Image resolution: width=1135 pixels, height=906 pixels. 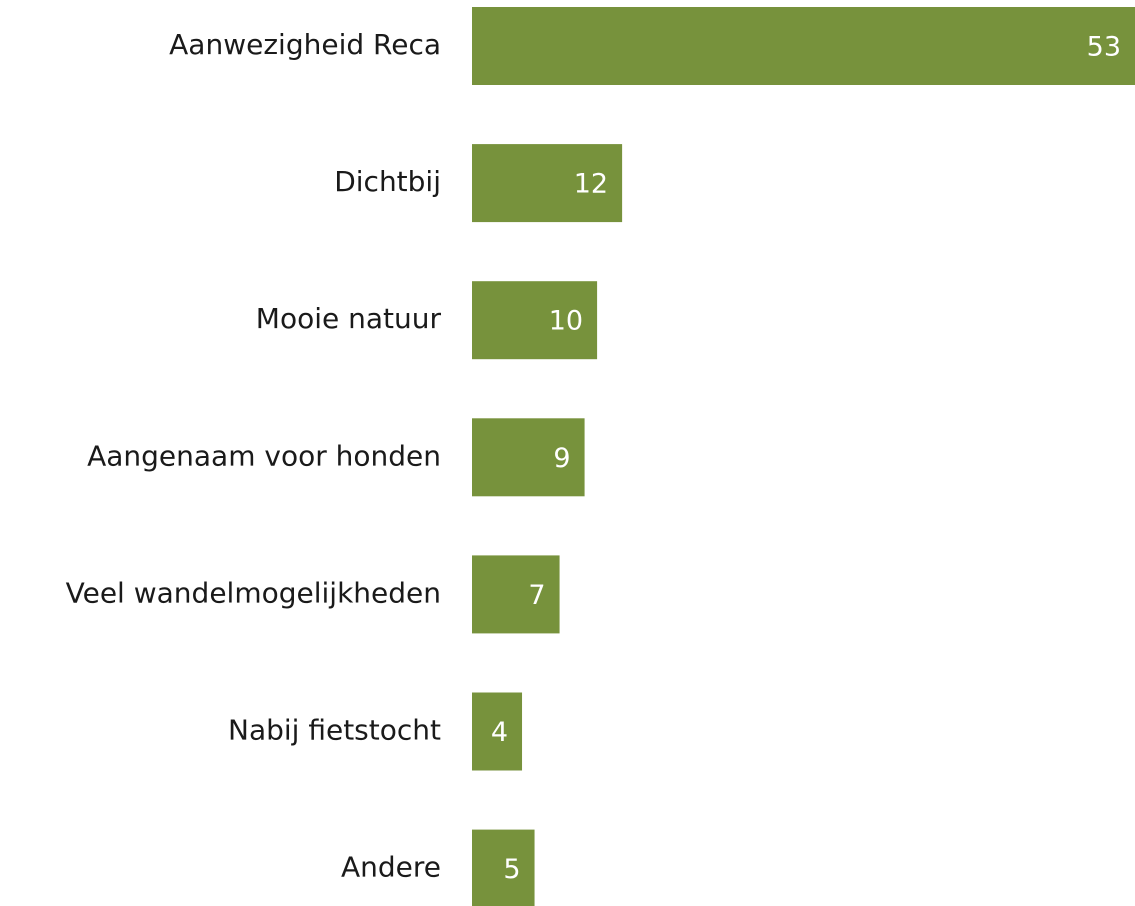 What do you see at coordinates (391, 867) in the screenshot?
I see `category-label: Andere` at bounding box center [391, 867].